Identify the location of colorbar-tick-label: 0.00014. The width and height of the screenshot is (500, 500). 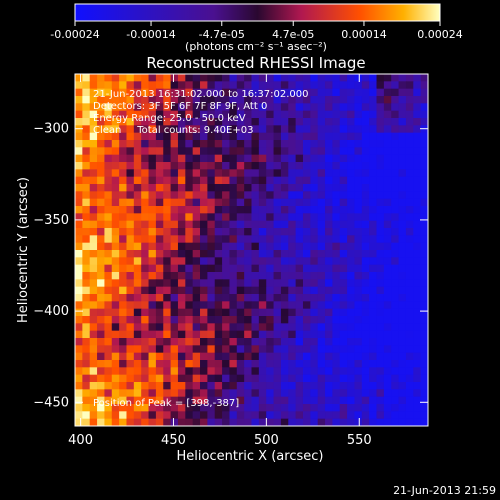
(364, 34).